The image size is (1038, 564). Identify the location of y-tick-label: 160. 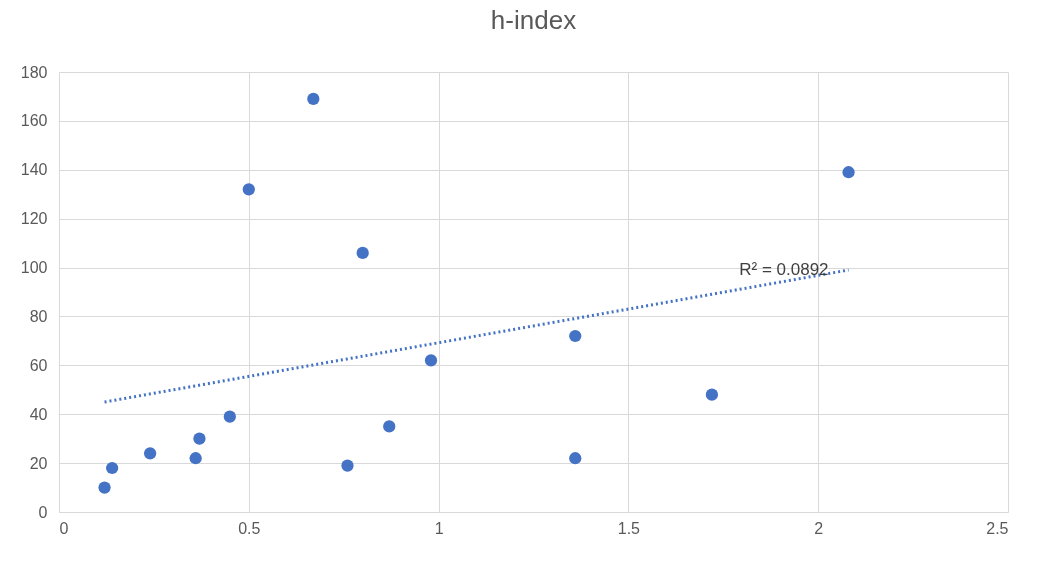
(34, 121).